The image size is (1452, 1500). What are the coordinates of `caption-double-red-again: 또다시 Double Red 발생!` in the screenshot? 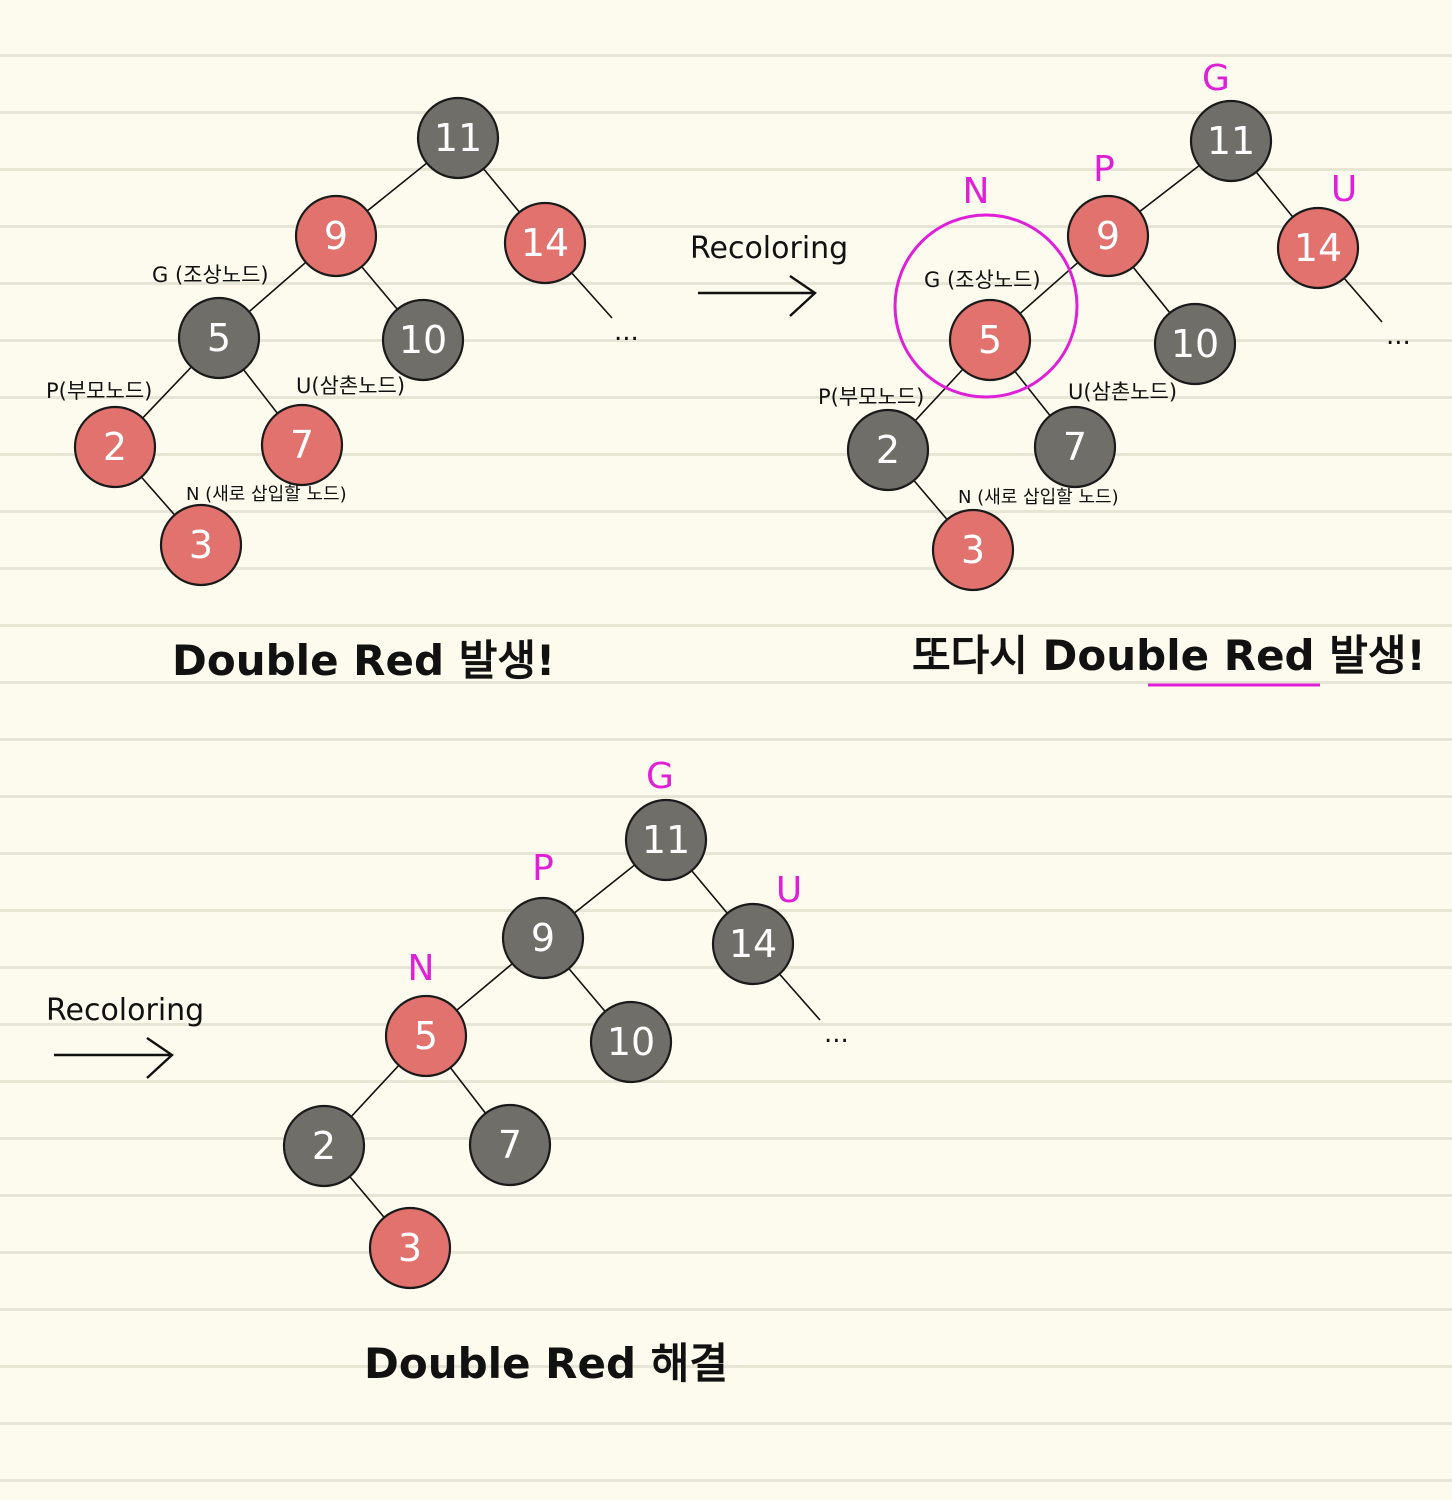 It's located at (1169, 655).